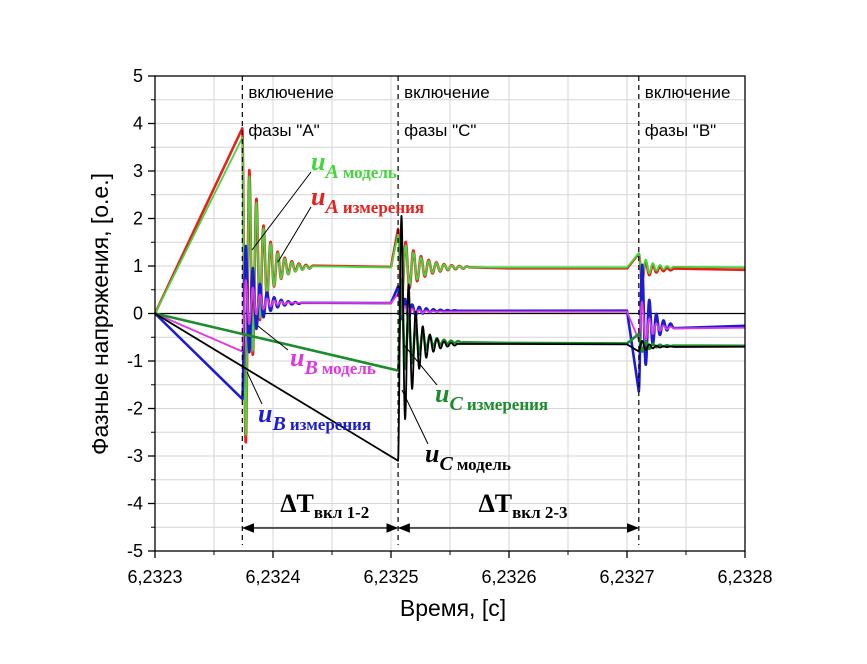 The image size is (867, 664). What do you see at coordinates (283, 130) in the screenshot?
I see `event-label-line2: фазы "A"` at bounding box center [283, 130].